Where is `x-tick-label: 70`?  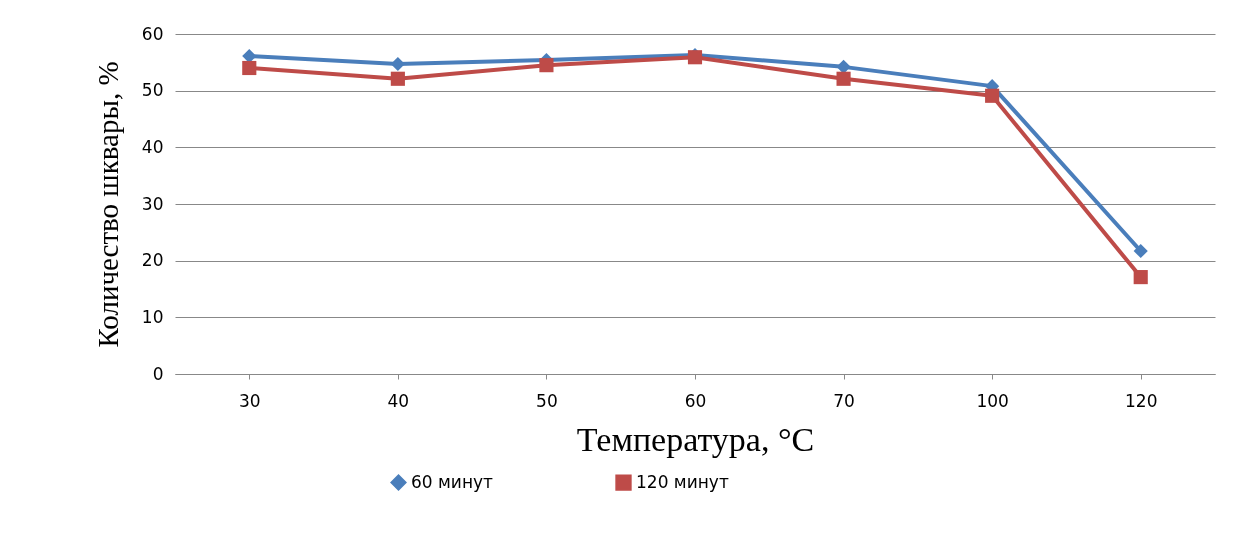
x-tick-label: 70 is located at coordinates (844, 400).